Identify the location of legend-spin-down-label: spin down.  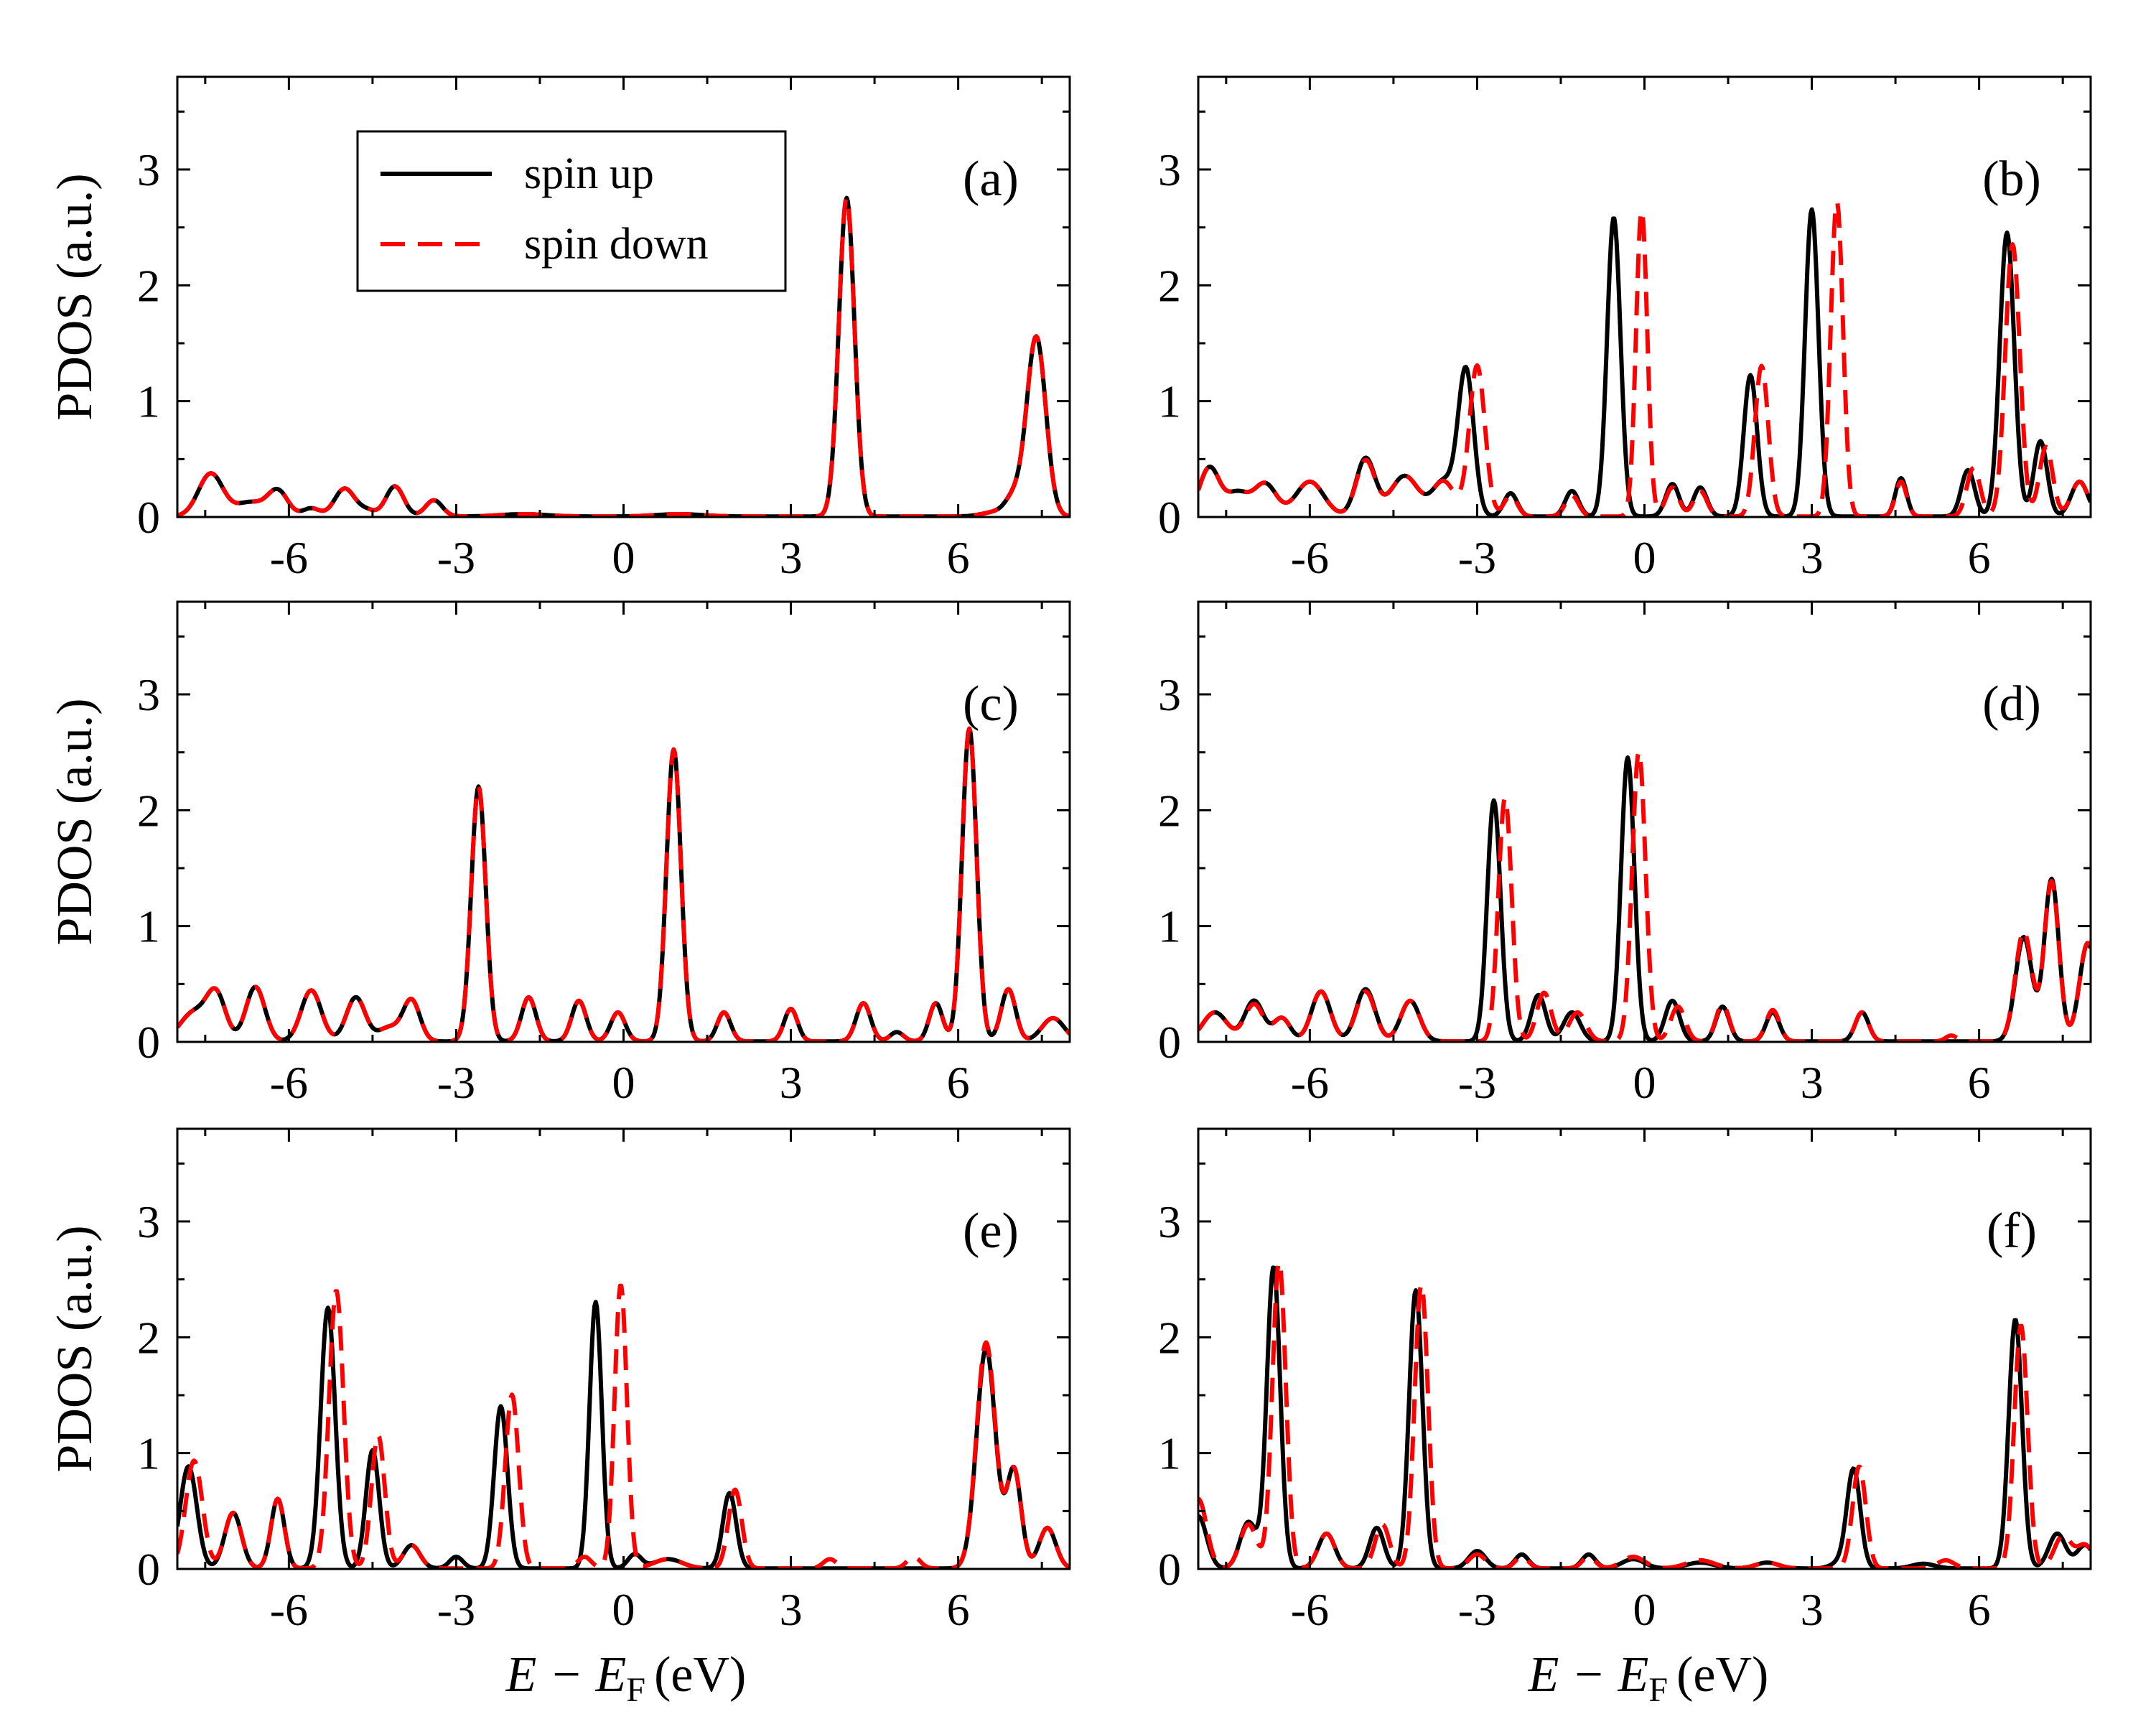
(616, 244).